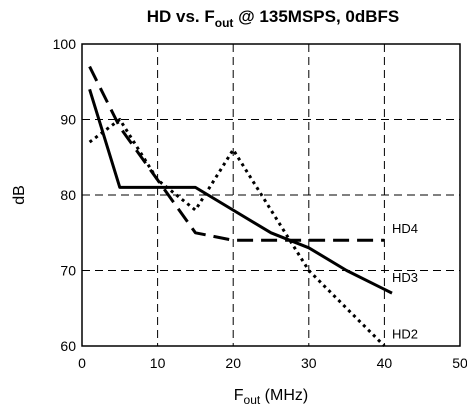 The width and height of the screenshot is (467, 413). Describe the element at coordinates (158, 363) in the screenshot. I see `x-tick-label: 10` at that location.